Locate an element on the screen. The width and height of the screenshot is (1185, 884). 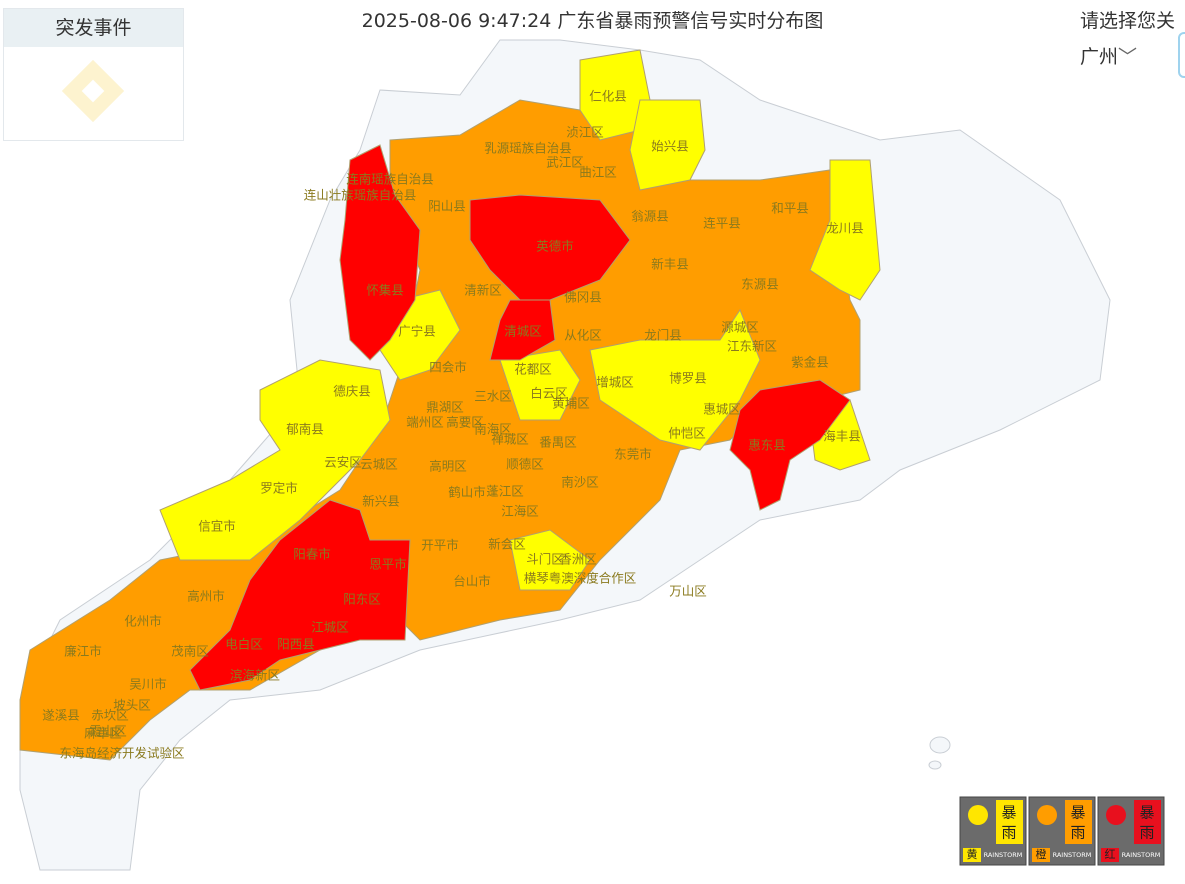
district-label: 开平市 is located at coordinates (440, 545).